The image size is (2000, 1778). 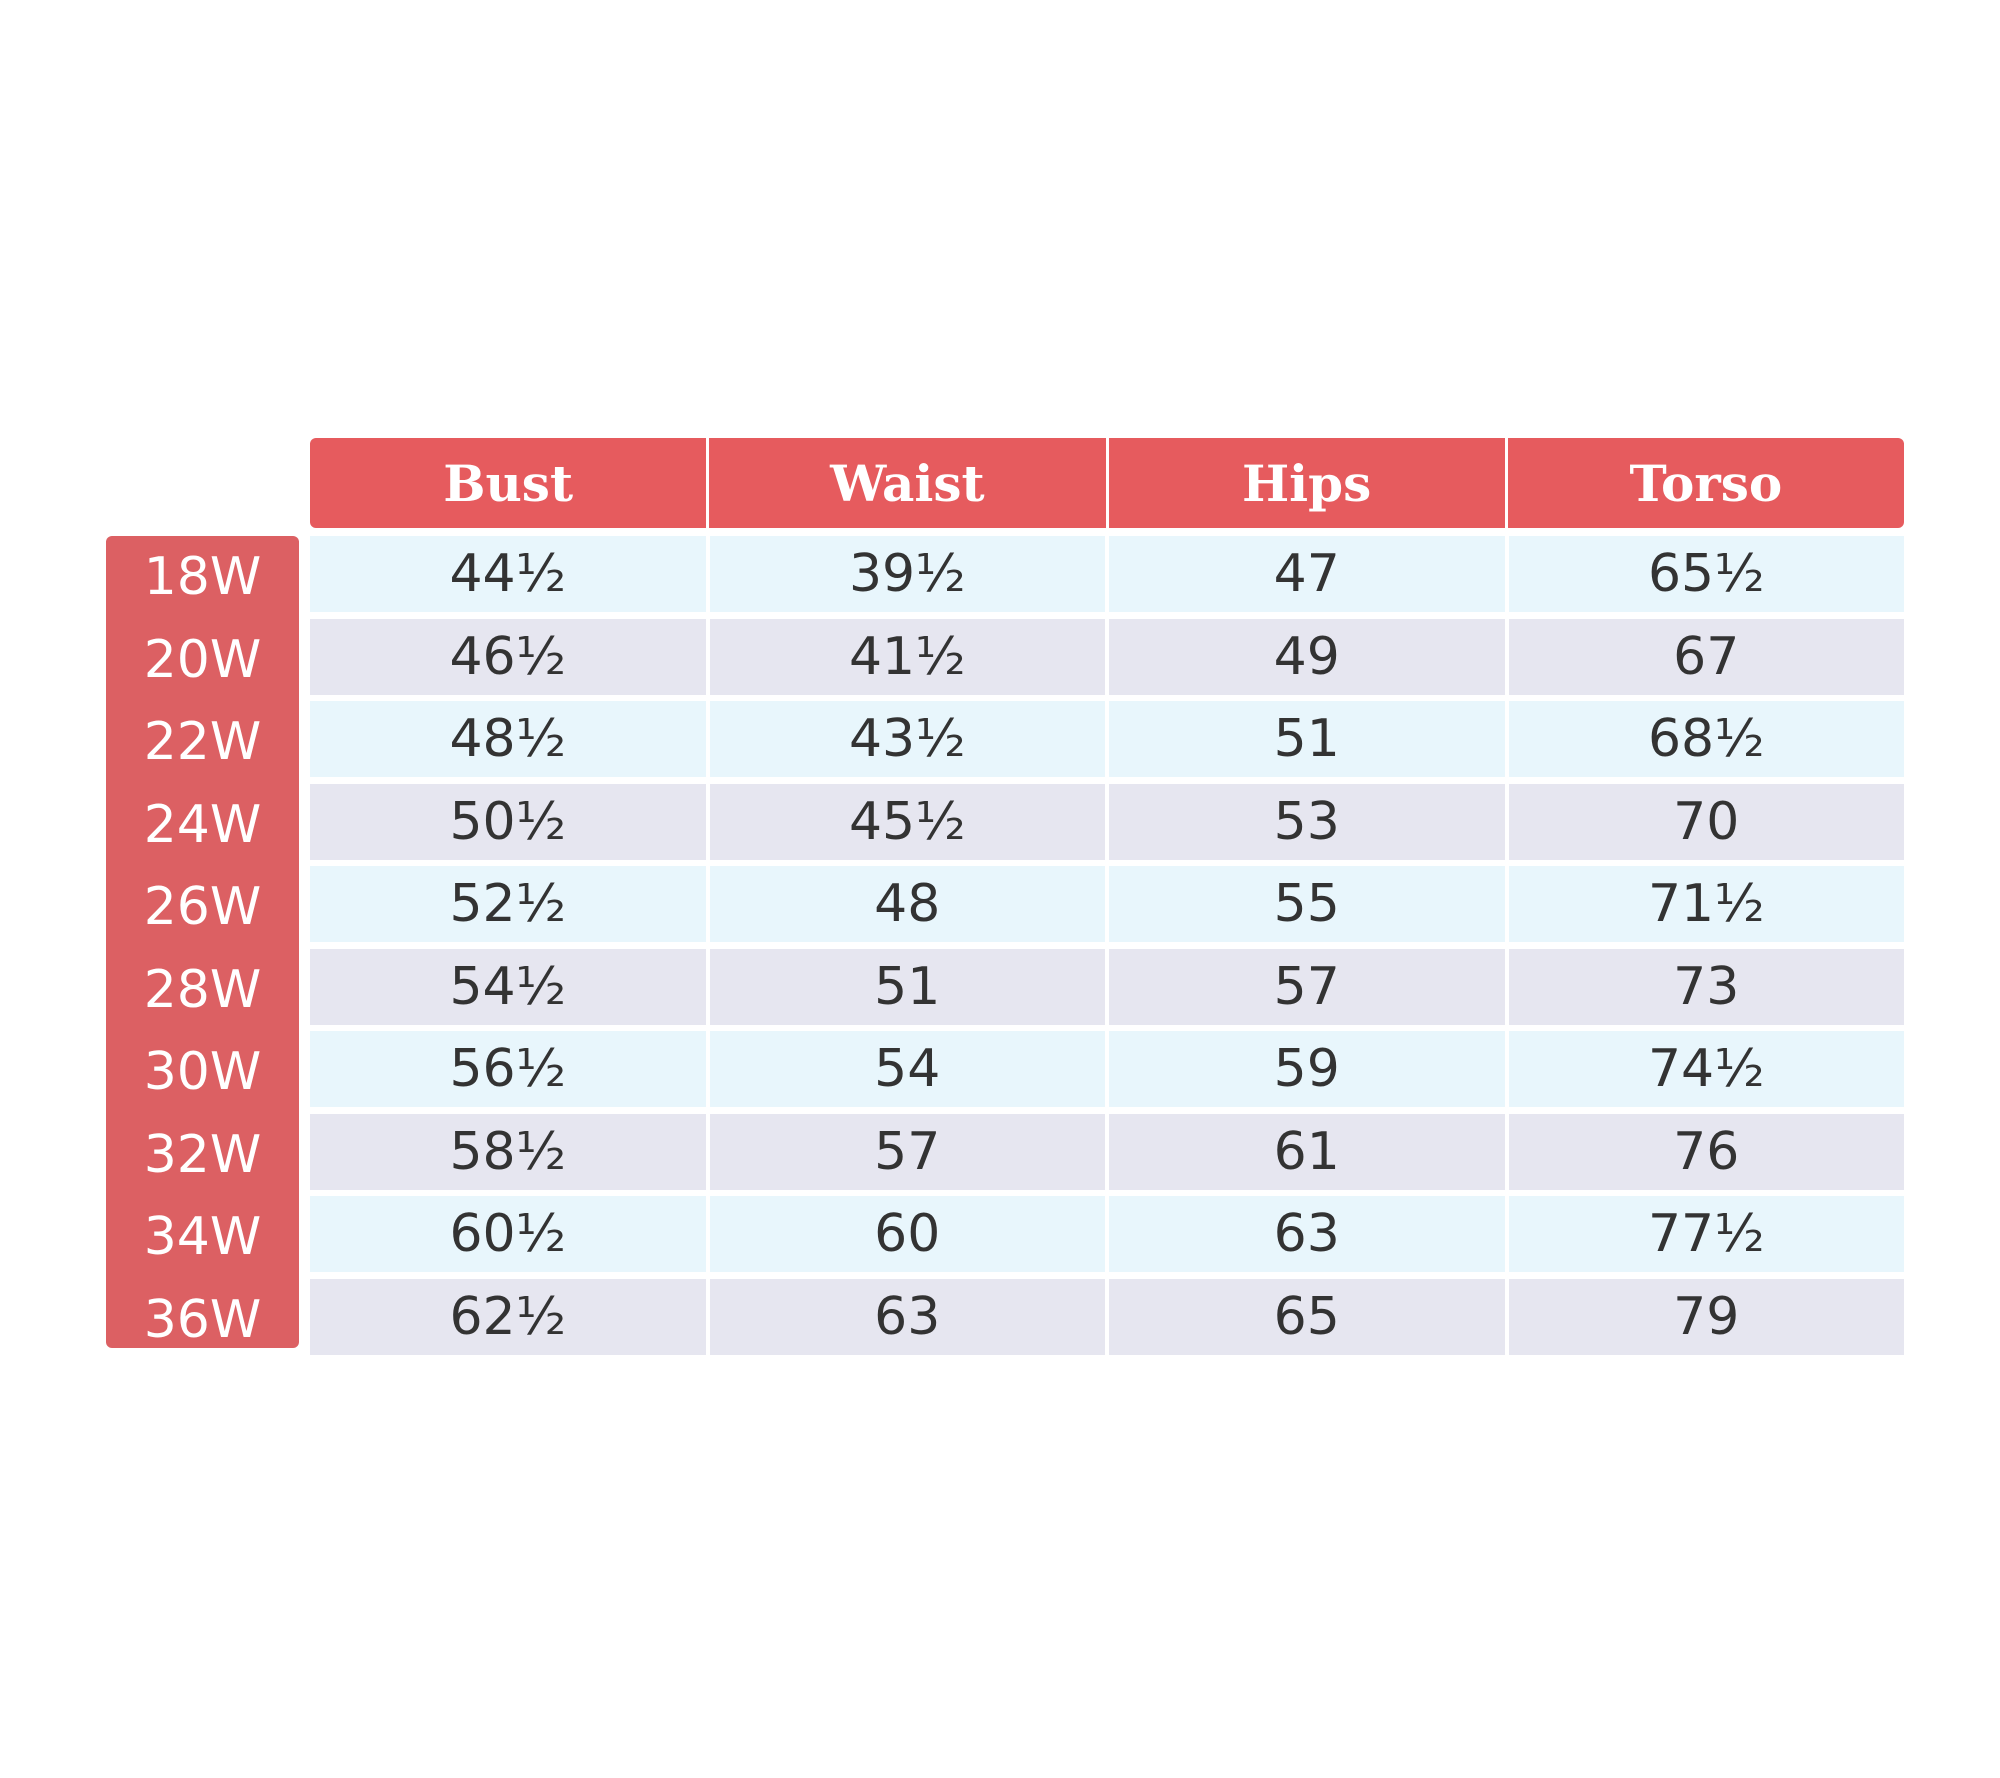 I want to click on table-cell-torso: 71½, so click(x=1706, y=904).